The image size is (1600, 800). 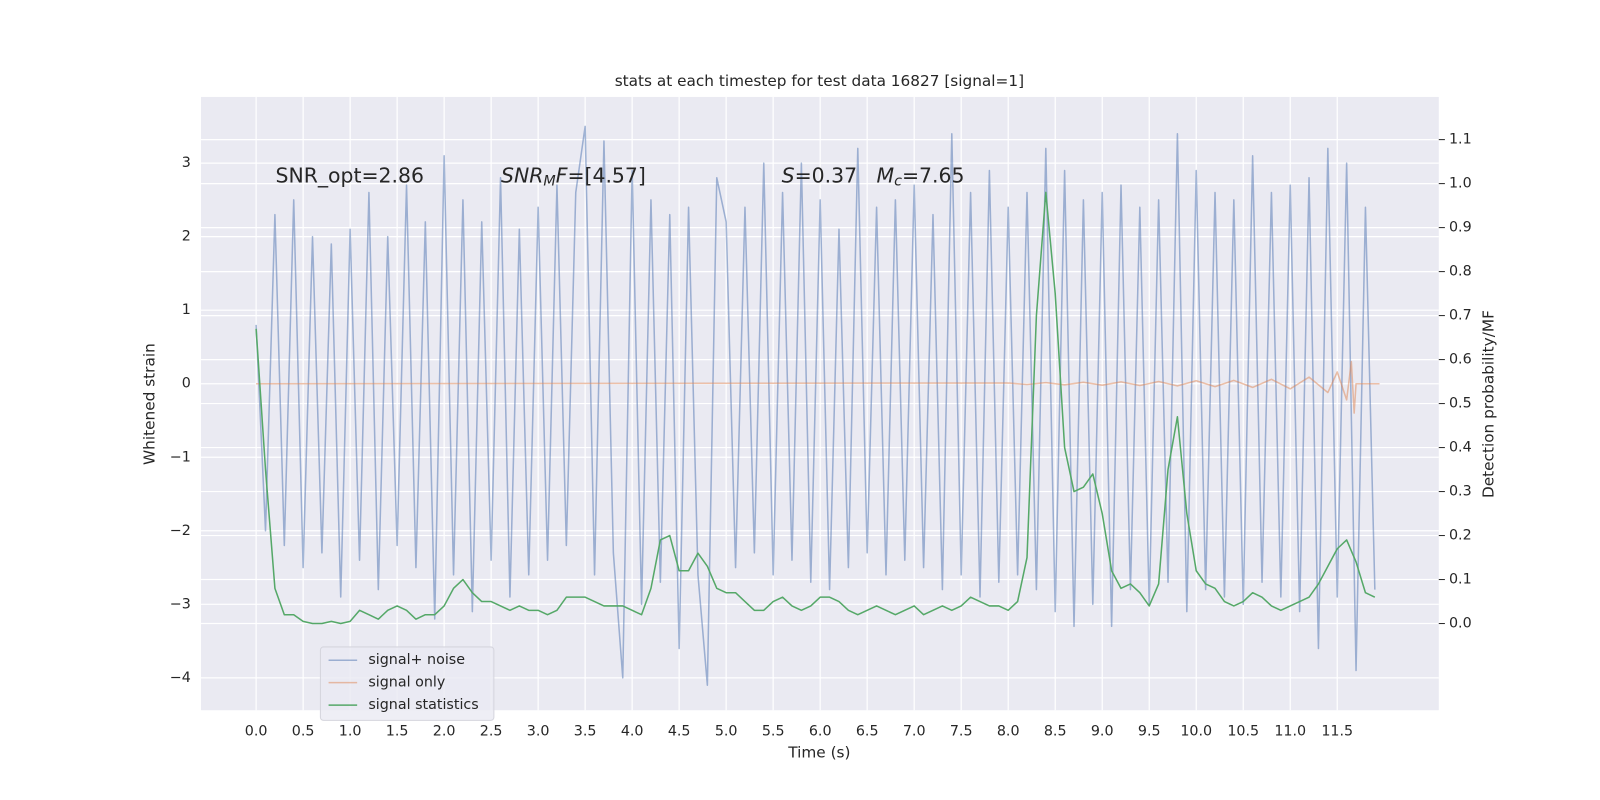 I want to click on x-tick-label: 9.0, so click(x=1102, y=732).